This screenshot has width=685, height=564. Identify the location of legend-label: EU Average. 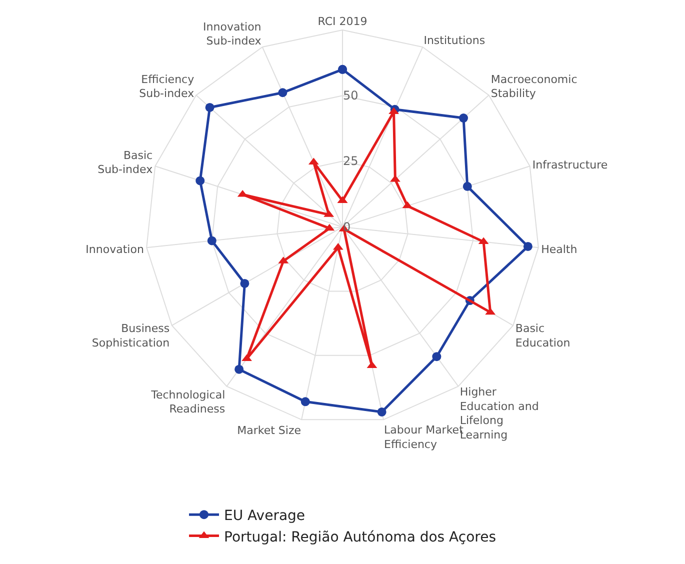
(265, 516).